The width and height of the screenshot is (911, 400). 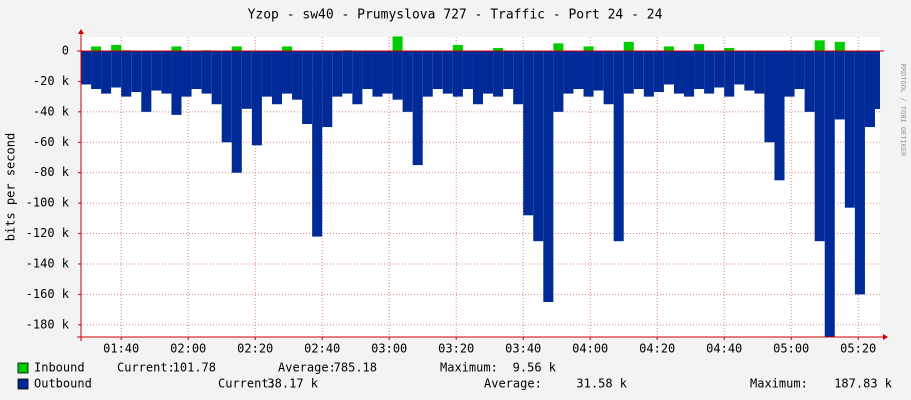 I want to click on y-tick-label: -100 k, so click(x=48, y=203).